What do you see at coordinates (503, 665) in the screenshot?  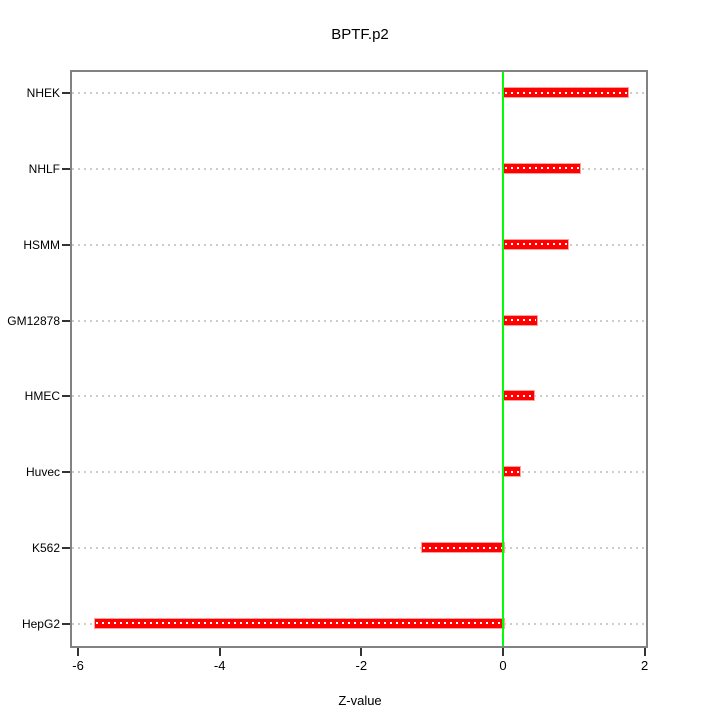 I see `x-tick-label: 0` at bounding box center [503, 665].